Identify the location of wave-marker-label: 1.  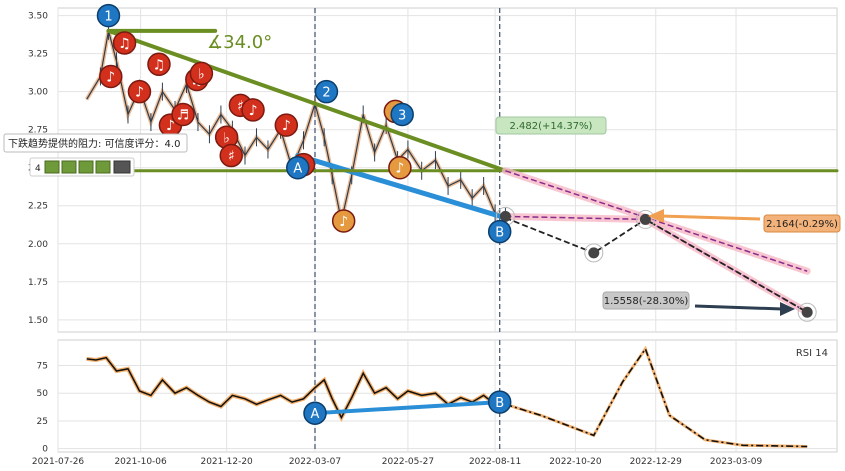
(108, 17).